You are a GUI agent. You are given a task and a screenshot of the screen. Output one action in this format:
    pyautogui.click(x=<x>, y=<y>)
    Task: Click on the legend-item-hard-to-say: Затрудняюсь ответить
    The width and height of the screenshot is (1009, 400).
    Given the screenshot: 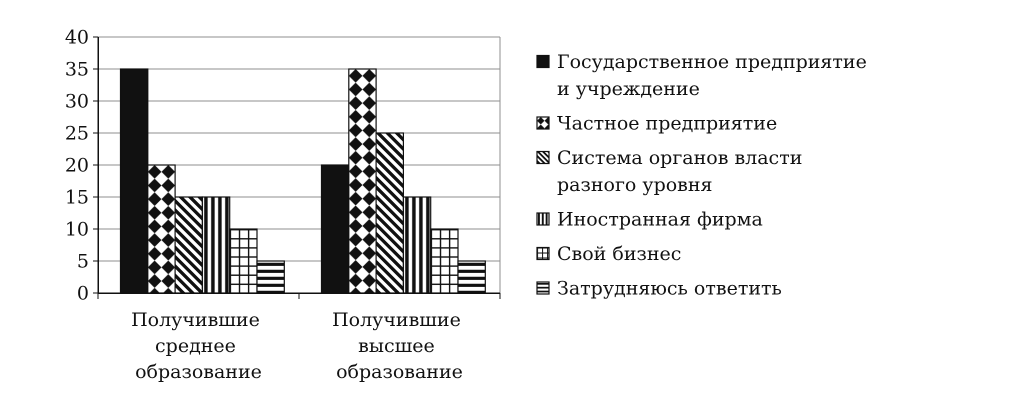 What is the action you would take?
    pyautogui.click(x=659, y=289)
    